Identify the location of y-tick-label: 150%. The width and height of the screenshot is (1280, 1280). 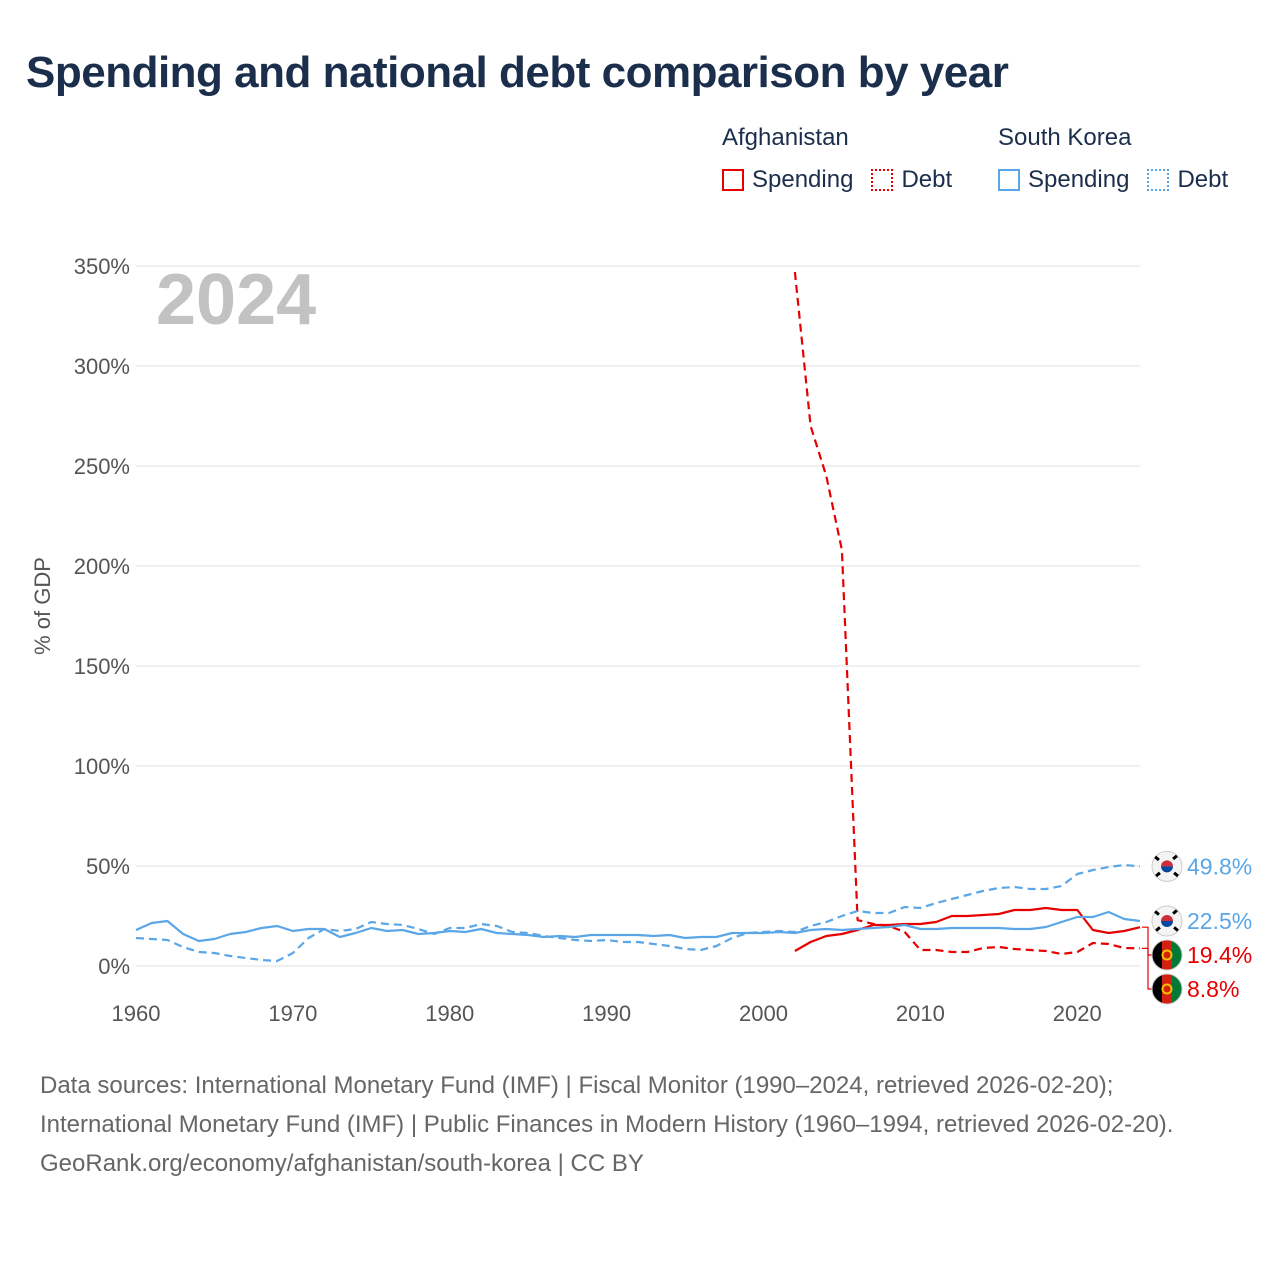
(102, 666).